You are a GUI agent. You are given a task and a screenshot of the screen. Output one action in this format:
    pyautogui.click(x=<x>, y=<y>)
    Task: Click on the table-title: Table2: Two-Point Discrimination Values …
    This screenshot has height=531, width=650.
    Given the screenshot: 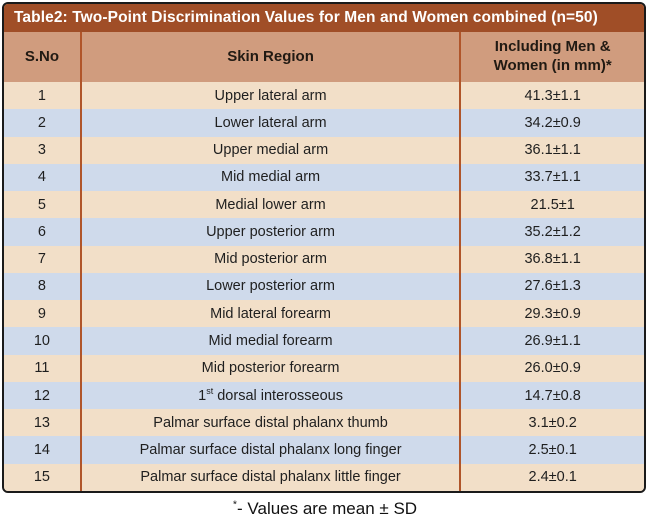 What is the action you would take?
    pyautogui.click(x=324, y=18)
    